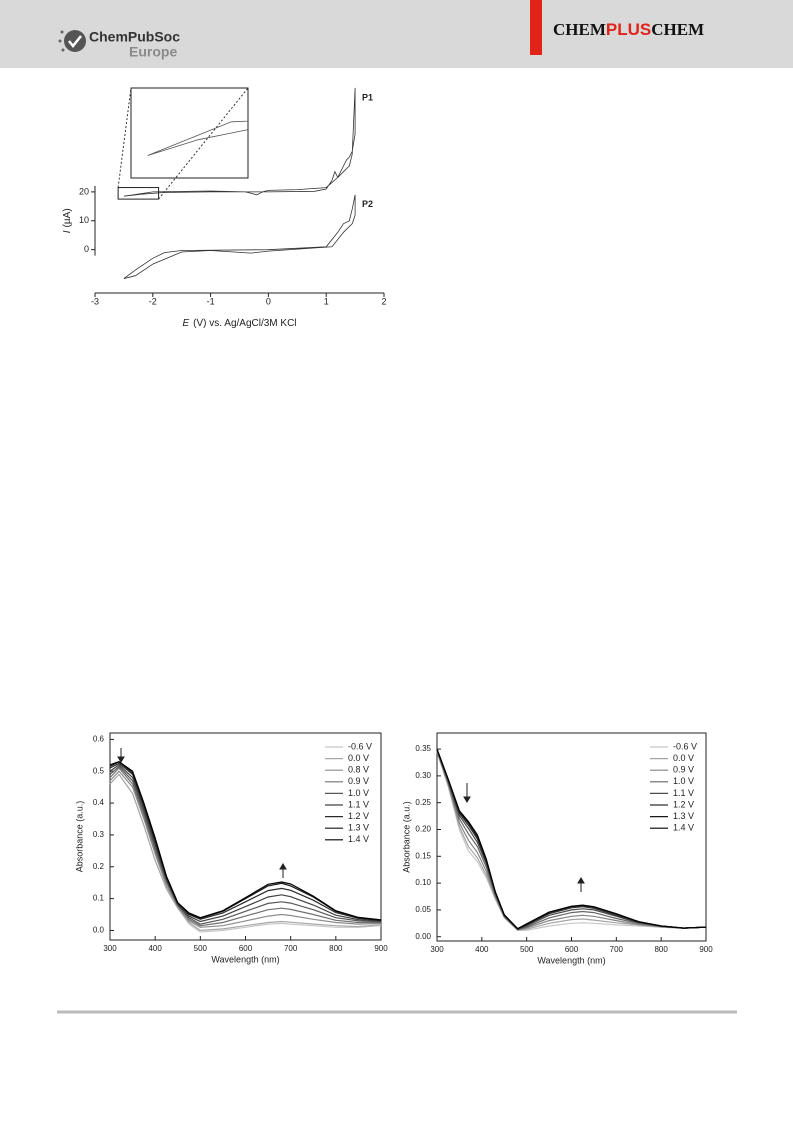  Describe the element at coordinates (423, 748) in the screenshot. I see `y-tick-label: 0.35` at that location.